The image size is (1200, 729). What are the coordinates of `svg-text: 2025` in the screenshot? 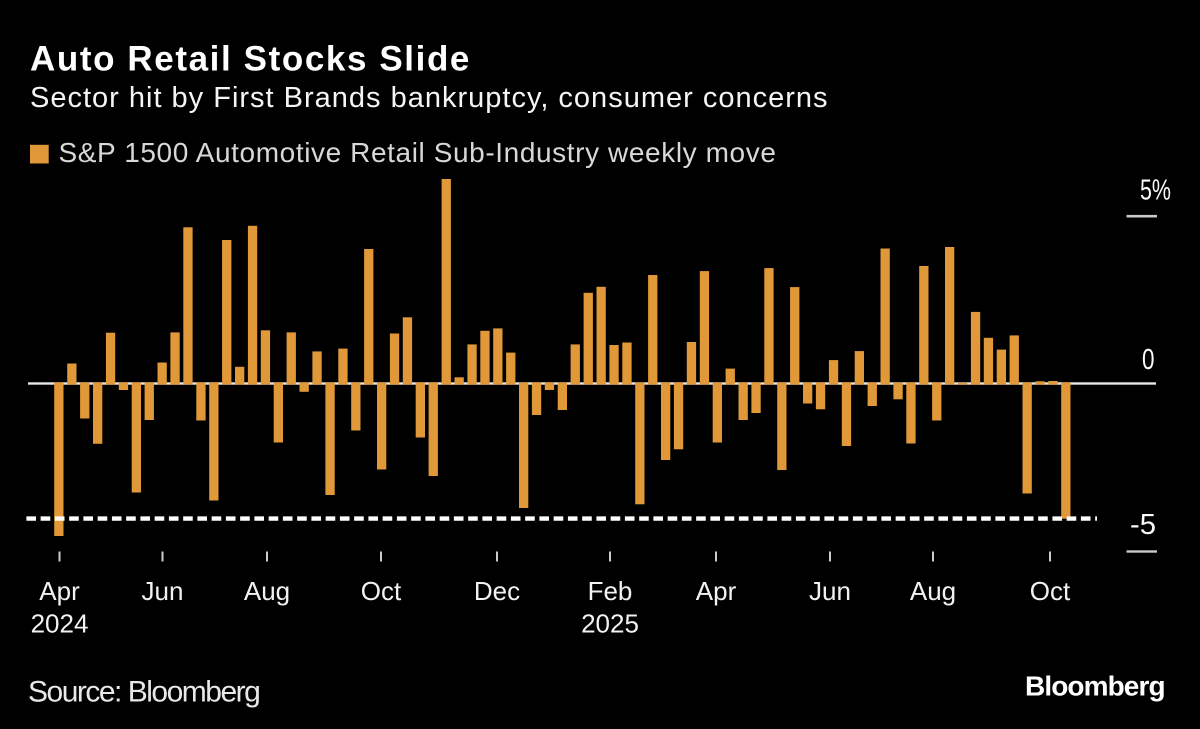 It's located at (610, 624).